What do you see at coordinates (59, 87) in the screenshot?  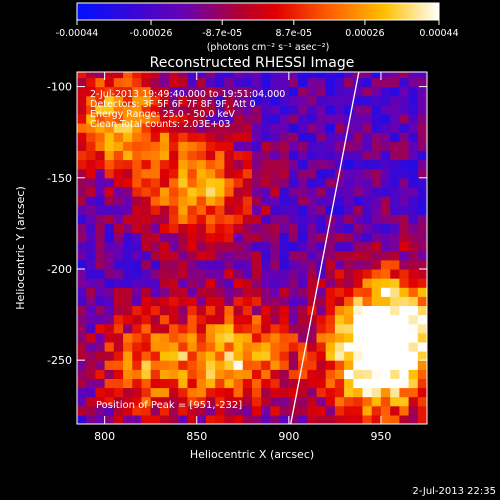 I see `y-tick-label: -100` at bounding box center [59, 87].